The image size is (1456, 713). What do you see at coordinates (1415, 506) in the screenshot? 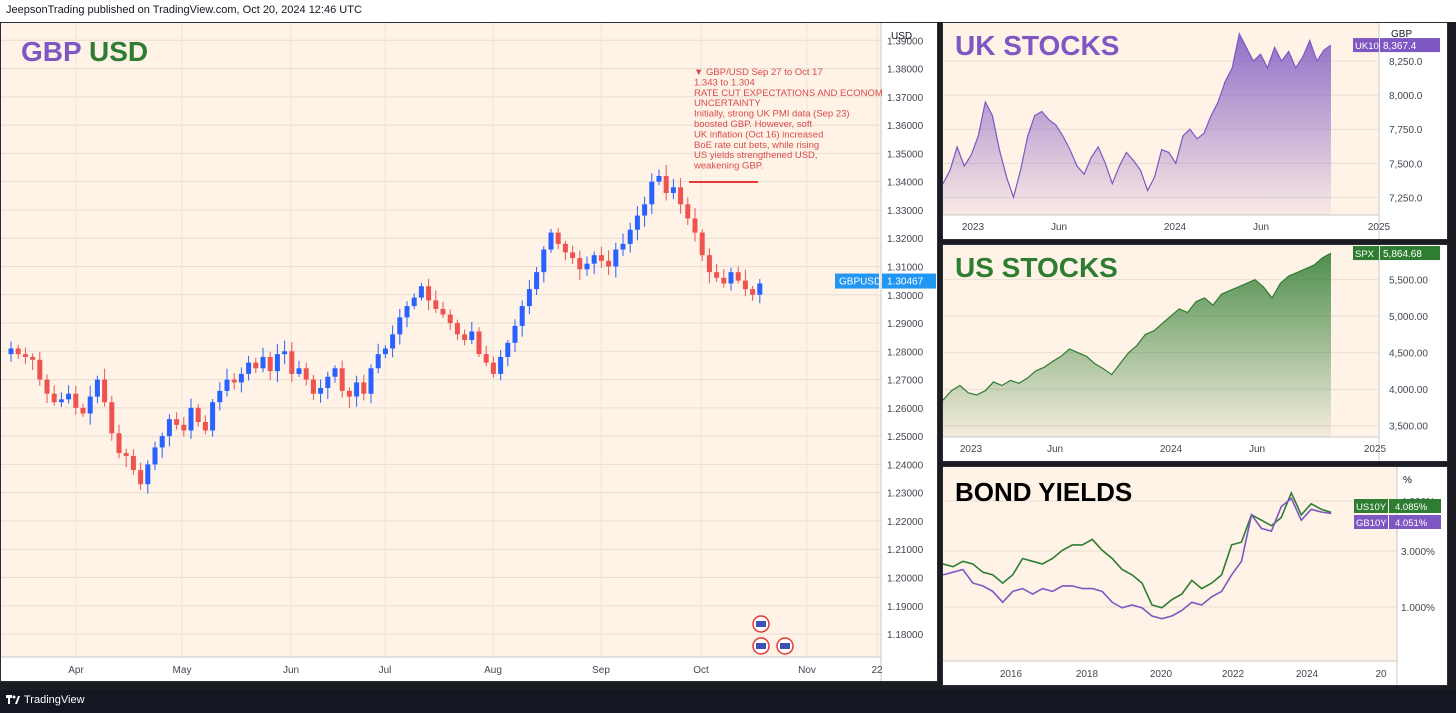
I see `last-value-tag` at bounding box center [1415, 506].